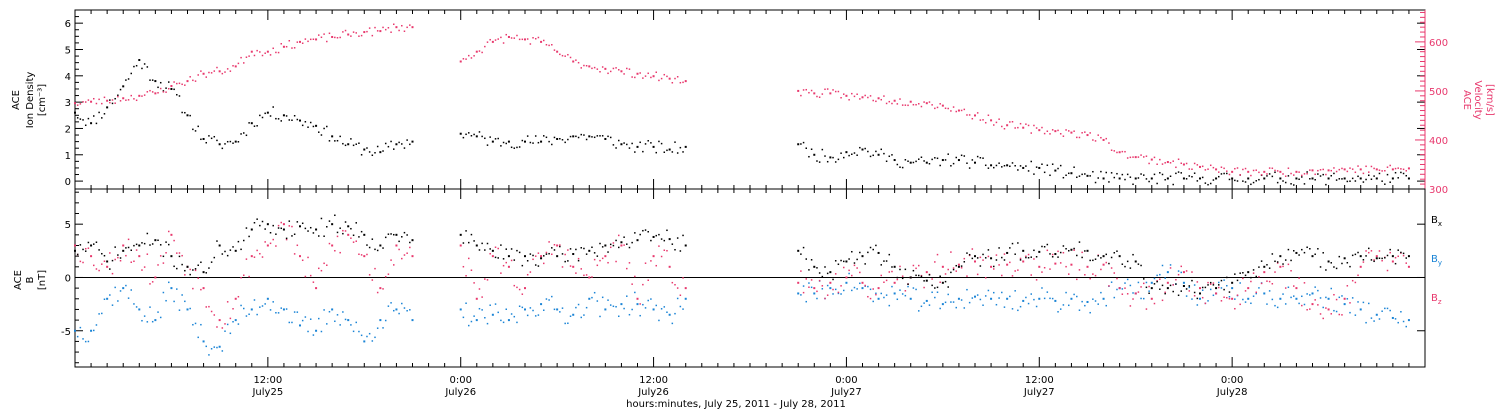 The image size is (1500, 410). Describe the element at coordinates (68, 278) in the screenshot. I see `b-tick-label: 0` at that location.